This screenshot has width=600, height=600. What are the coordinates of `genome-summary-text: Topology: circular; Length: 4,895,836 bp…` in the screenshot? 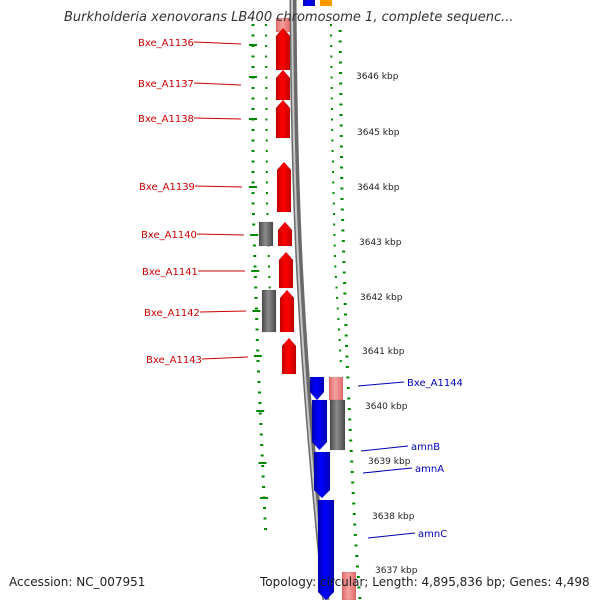 It's located at (425, 582).